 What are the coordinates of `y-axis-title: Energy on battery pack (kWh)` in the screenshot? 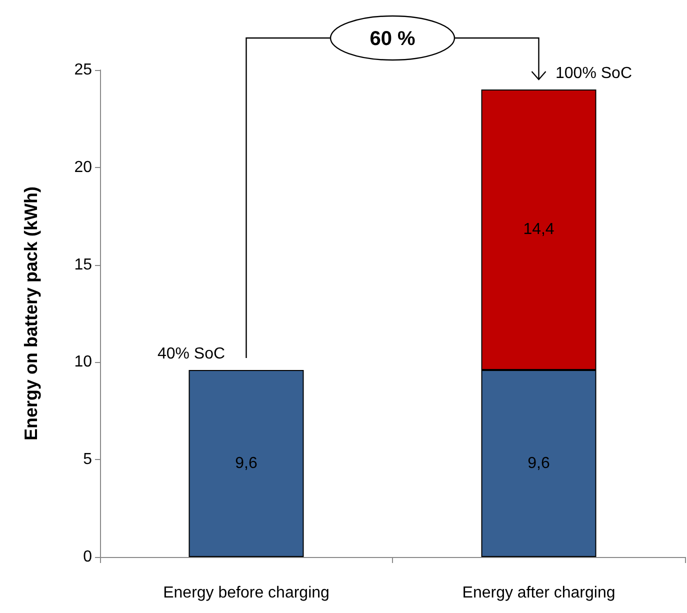 It's located at (31, 313).